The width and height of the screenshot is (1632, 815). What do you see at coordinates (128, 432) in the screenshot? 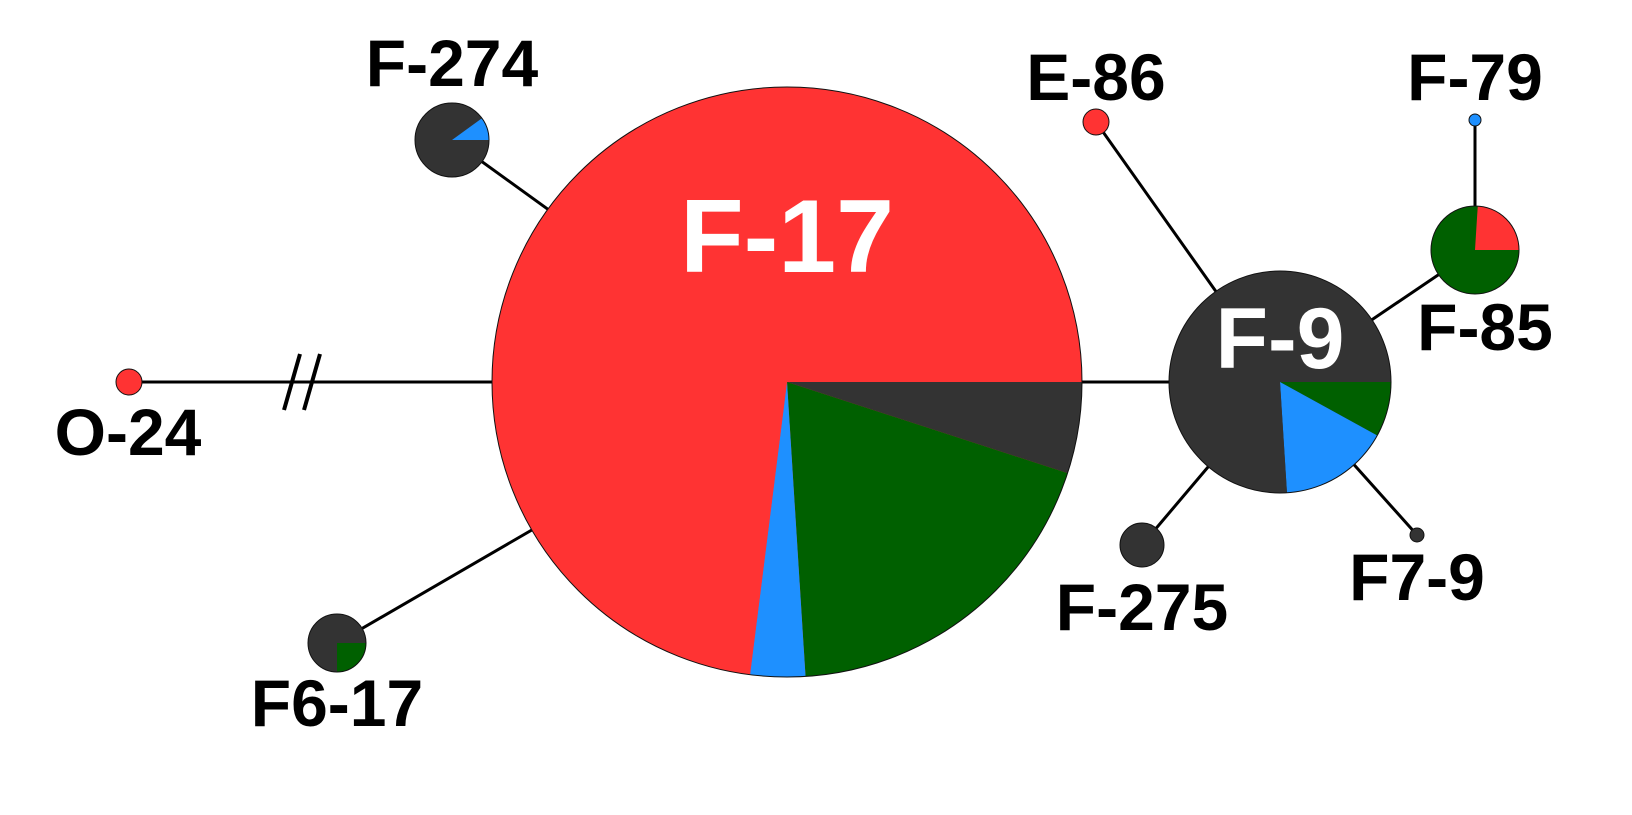
I see `node-label-o-24: O-24` at bounding box center [128, 432].